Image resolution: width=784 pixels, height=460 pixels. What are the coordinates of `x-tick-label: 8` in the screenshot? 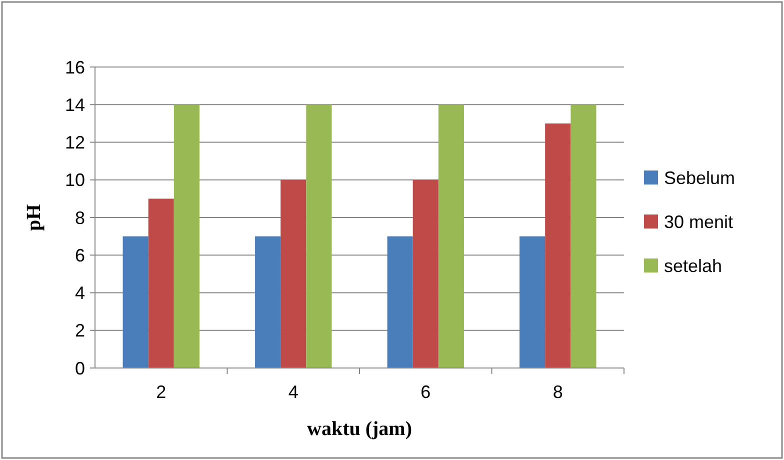 It's located at (557, 392).